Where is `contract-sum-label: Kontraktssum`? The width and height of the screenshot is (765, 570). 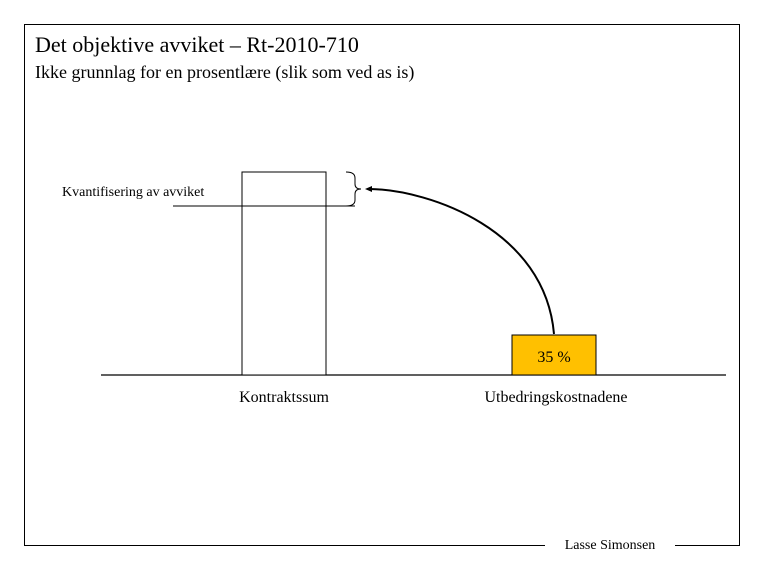
contract-sum-label: Kontraktssum is located at coordinates (284, 397).